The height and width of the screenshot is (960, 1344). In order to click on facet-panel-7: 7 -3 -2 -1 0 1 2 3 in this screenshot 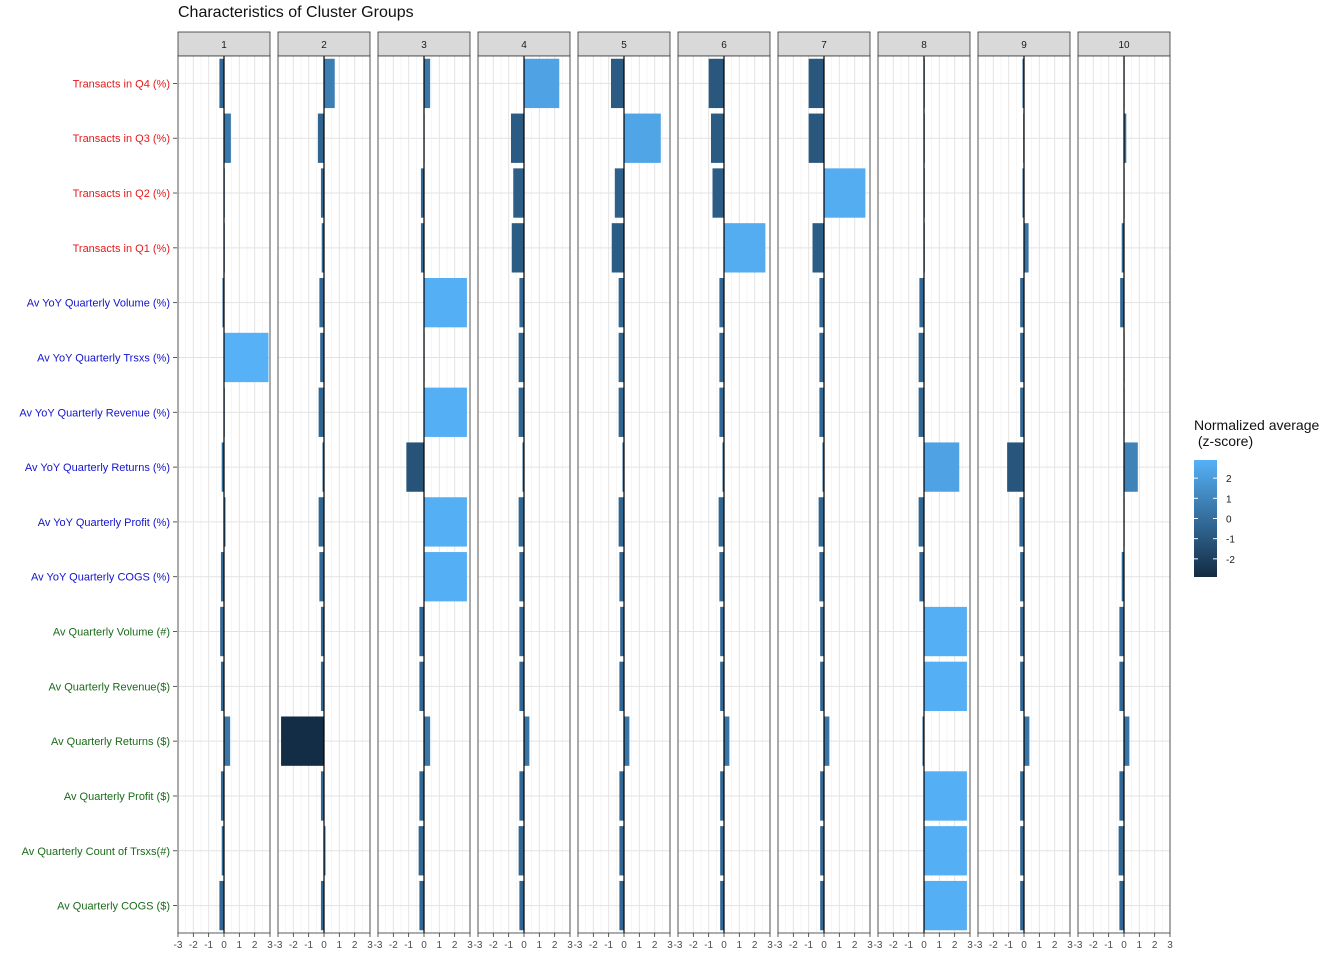, I will do `click(823, 491)`.